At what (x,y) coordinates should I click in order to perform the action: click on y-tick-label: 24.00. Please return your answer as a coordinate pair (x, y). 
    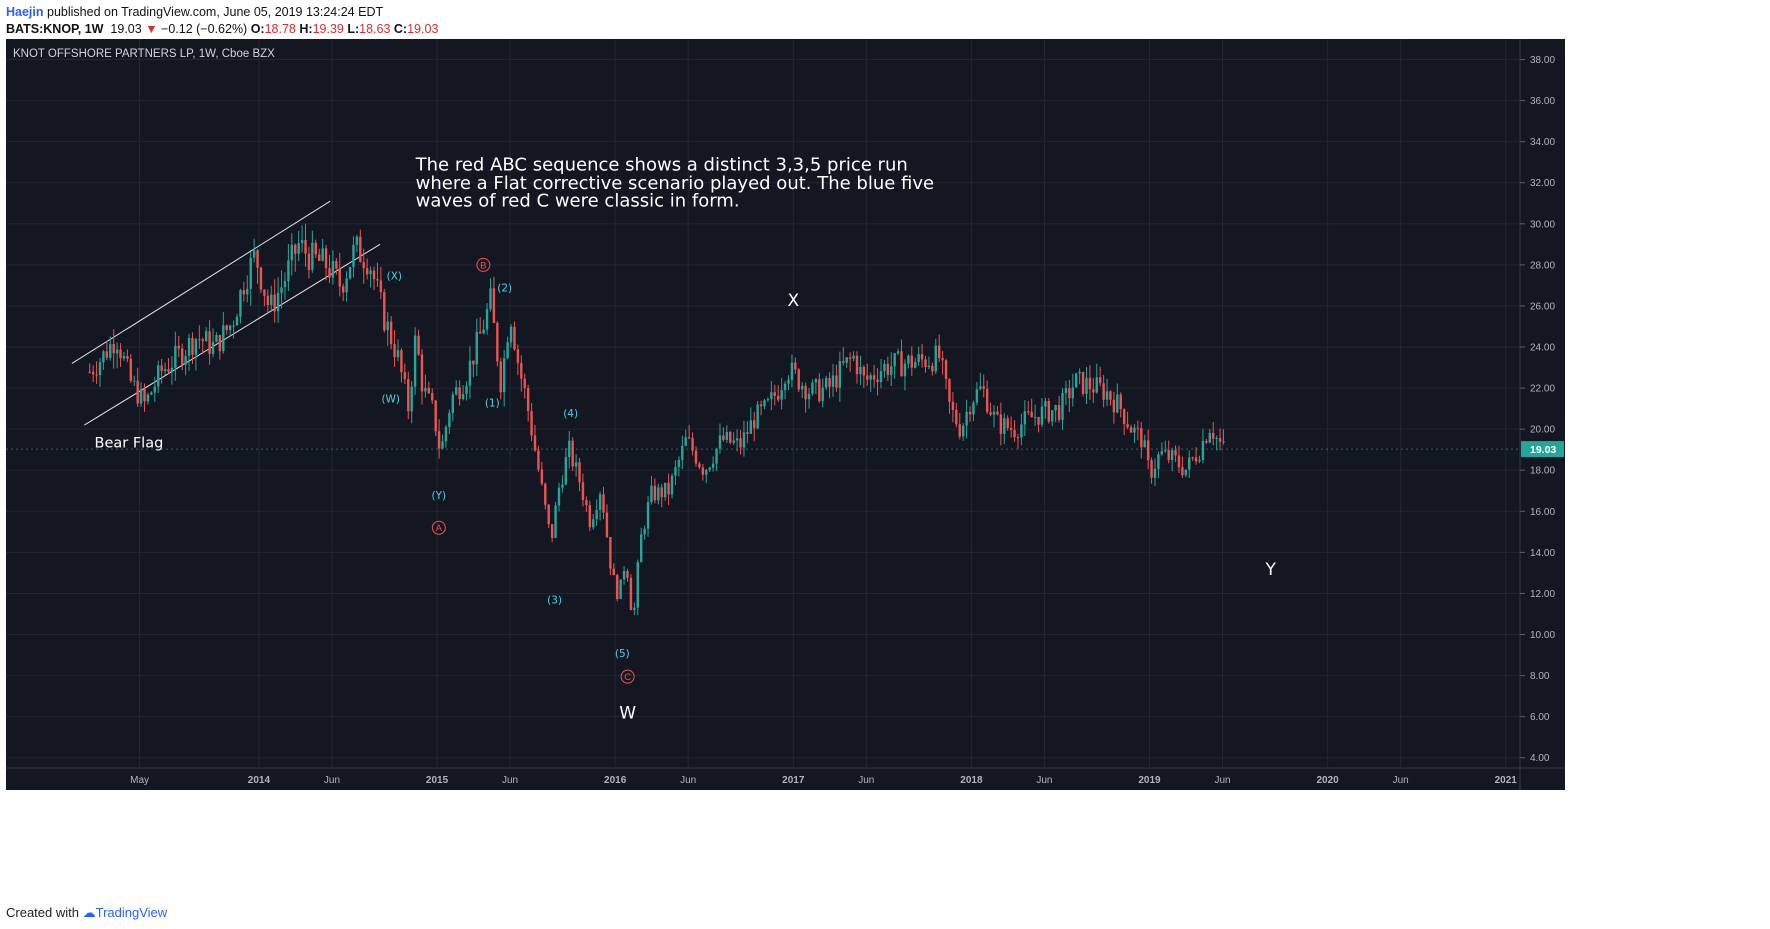
    Looking at the image, I should click on (1542, 348).